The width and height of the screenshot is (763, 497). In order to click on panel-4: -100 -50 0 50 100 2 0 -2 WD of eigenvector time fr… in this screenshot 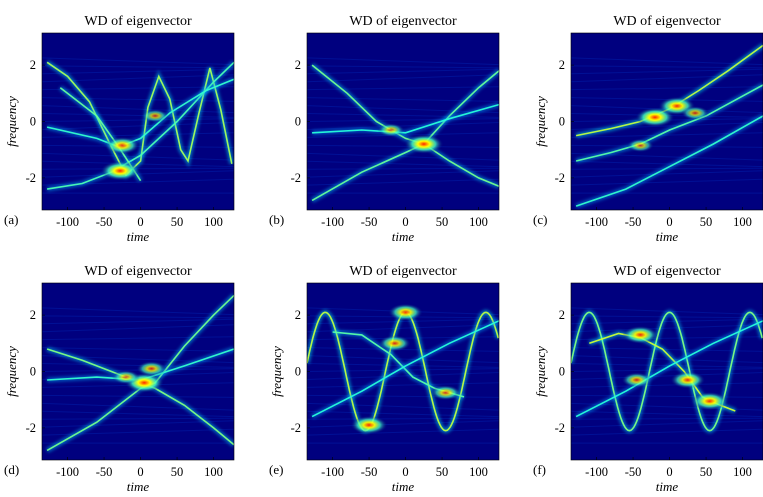, I will do `click(384, 379)`.